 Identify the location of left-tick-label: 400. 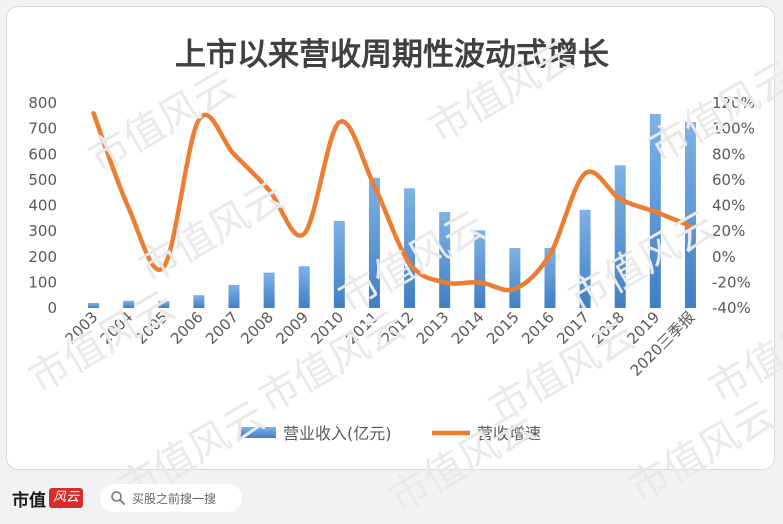
(42, 206).